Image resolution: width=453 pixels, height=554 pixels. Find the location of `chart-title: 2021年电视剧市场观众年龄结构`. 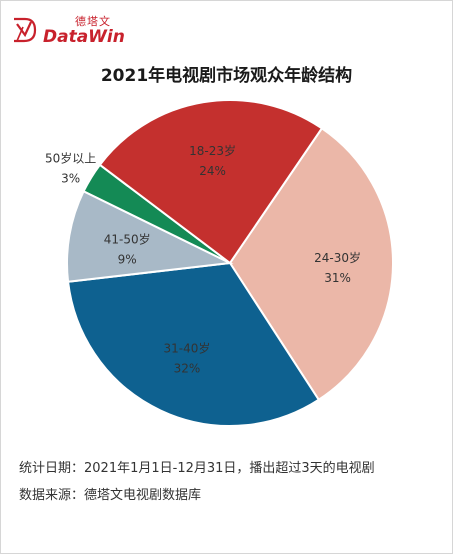

chart-title: 2021年电视剧市场观众年龄结构 is located at coordinates (226, 76).